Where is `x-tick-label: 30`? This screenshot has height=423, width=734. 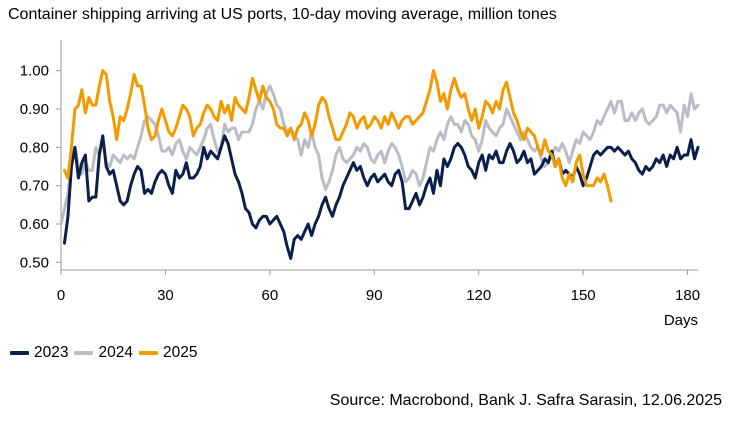
x-tick-label: 30 is located at coordinates (165, 295).